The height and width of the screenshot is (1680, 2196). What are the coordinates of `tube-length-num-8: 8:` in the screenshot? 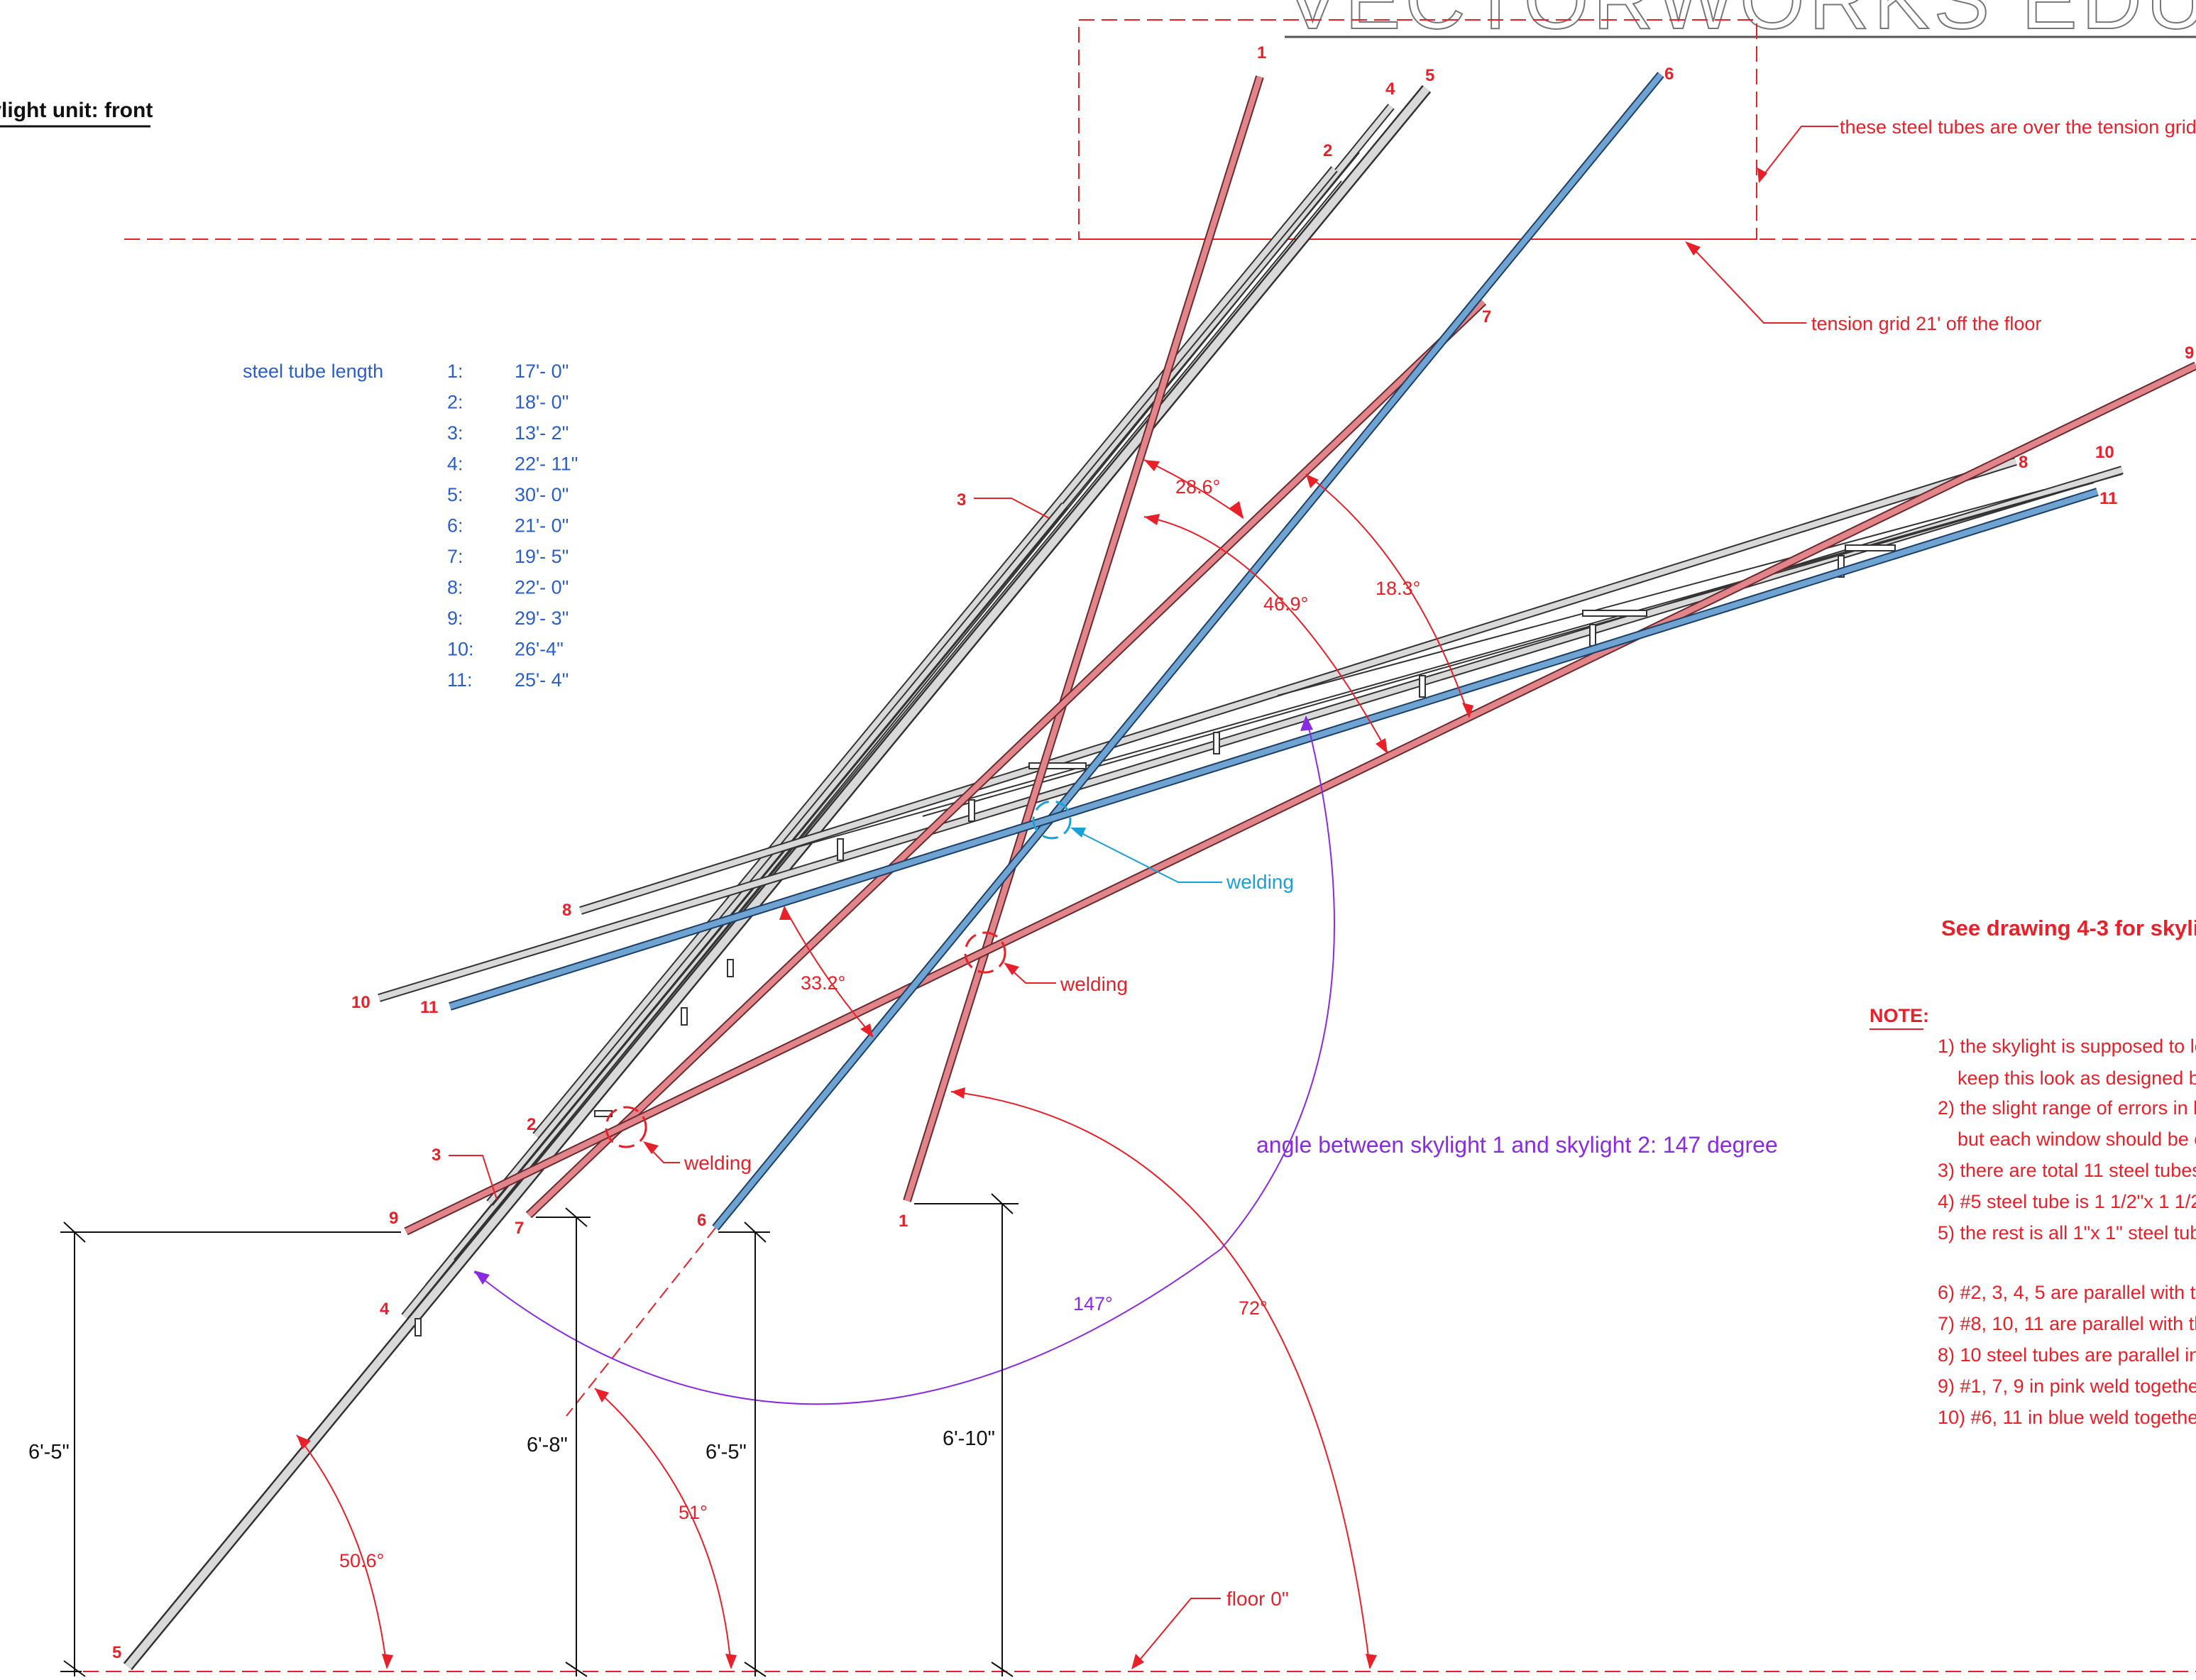 It's located at (455, 588).